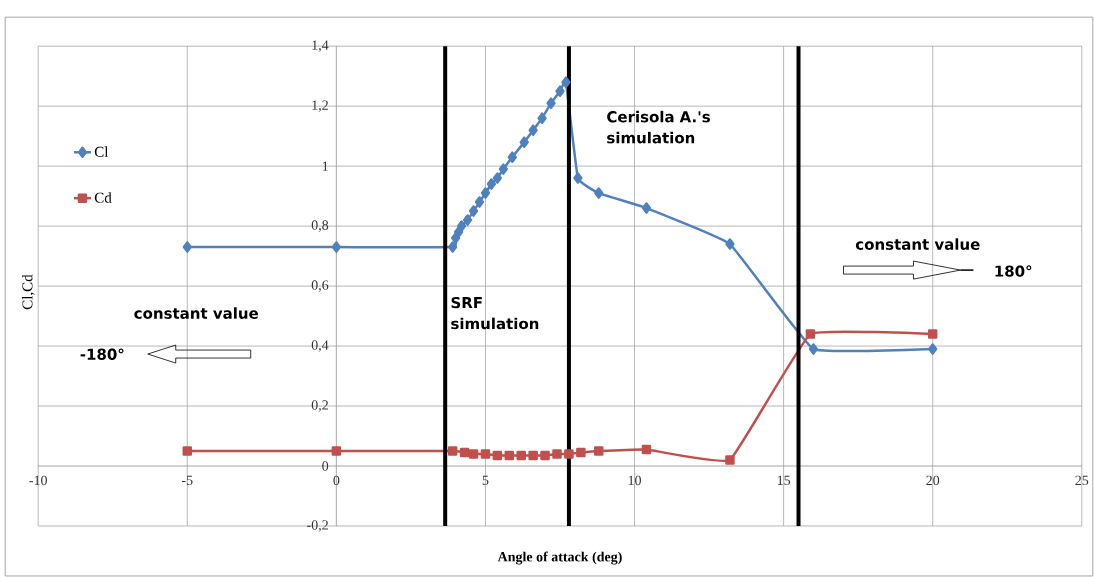  Describe the element at coordinates (1013, 271) in the screenshot. I see `annotation: 180°` at that location.